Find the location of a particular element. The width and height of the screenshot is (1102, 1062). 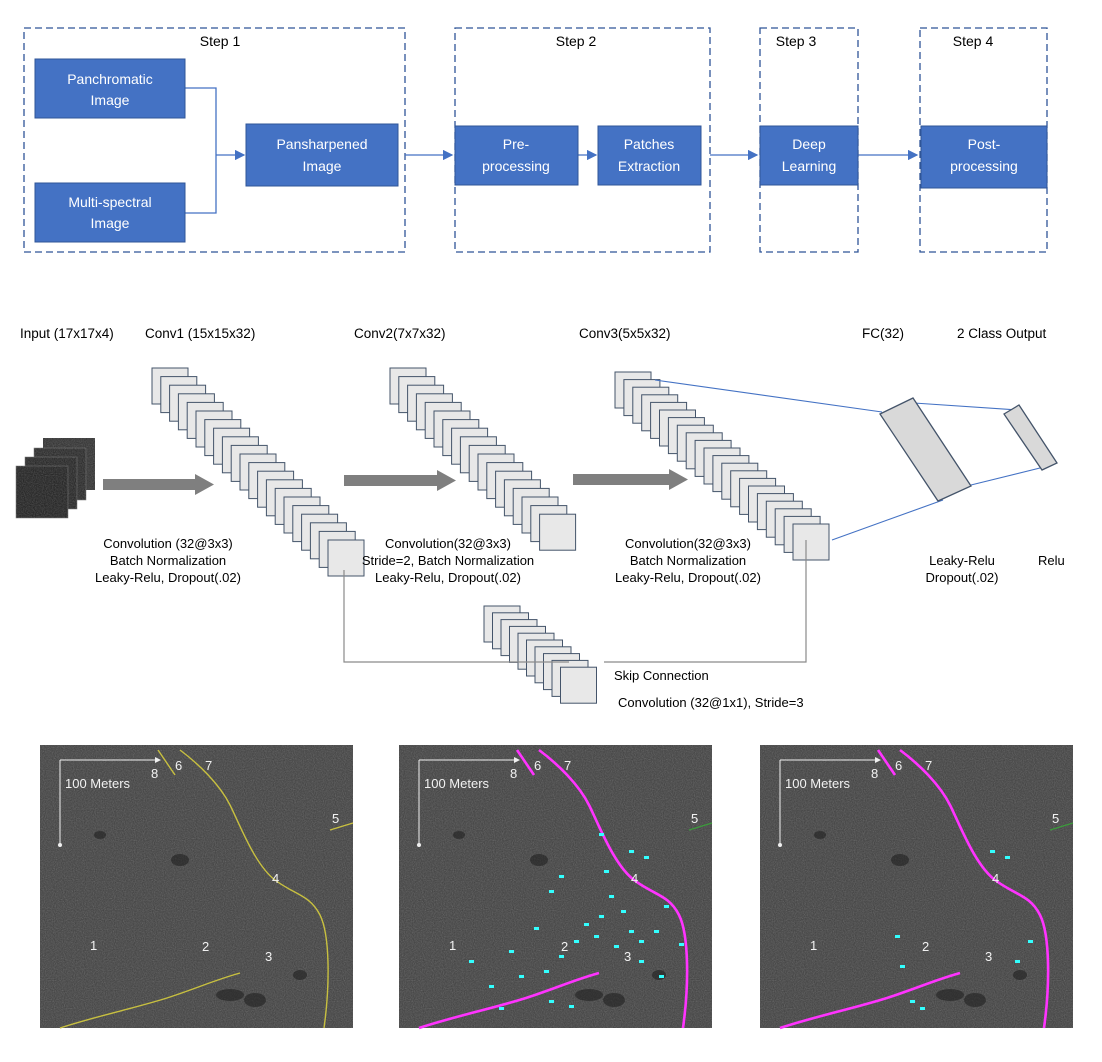

preprocessing-box: Pre- processing is located at coordinates (516, 155).